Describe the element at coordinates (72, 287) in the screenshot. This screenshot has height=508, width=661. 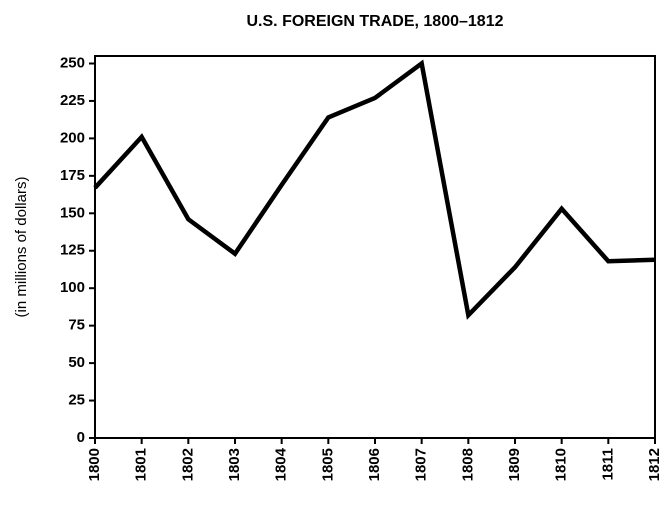
I see `y-tick-label: 100` at that location.